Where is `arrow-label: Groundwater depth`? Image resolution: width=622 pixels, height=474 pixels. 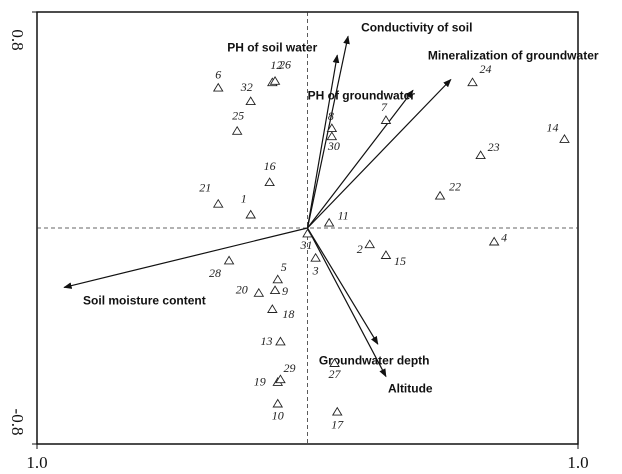 arrow-label: Groundwater depth is located at coordinates (374, 360).